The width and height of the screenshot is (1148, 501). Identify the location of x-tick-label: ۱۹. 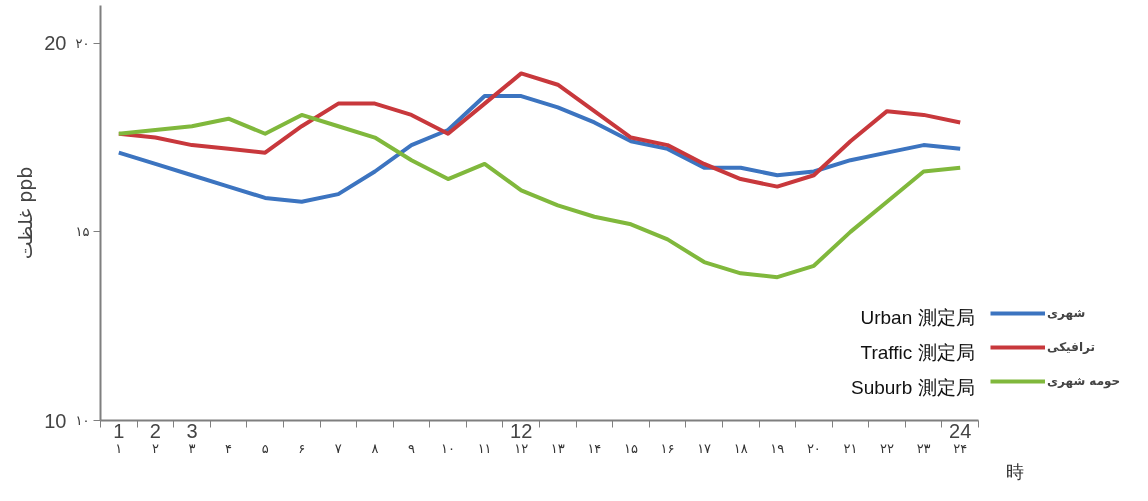
(777, 448).